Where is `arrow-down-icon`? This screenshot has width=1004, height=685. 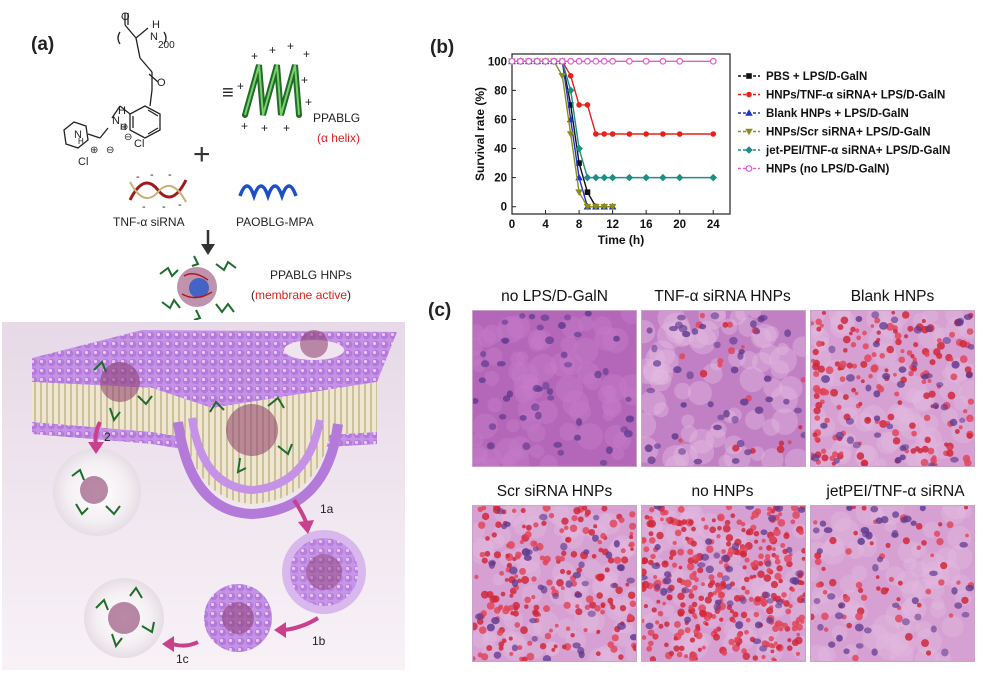 arrow-down-icon is located at coordinates (208, 242).